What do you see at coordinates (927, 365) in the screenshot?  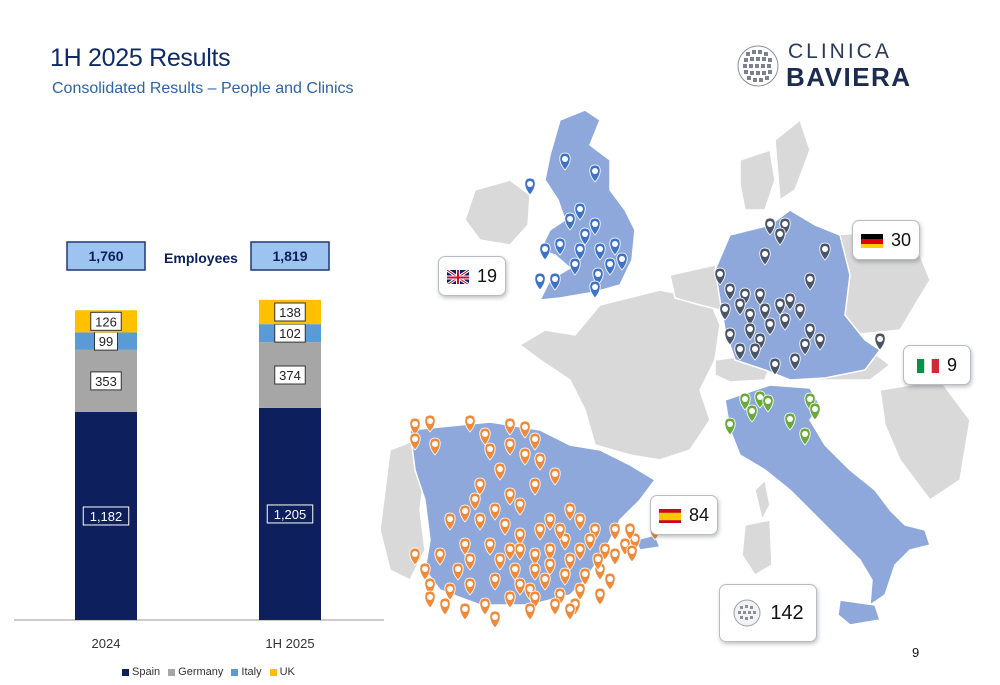 I see `italy-flag-icon` at bounding box center [927, 365].